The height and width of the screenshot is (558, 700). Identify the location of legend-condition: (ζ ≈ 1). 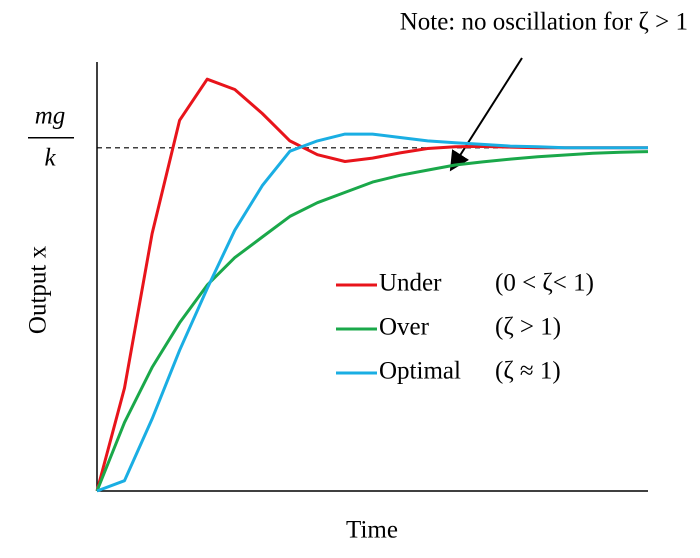
(528, 371).